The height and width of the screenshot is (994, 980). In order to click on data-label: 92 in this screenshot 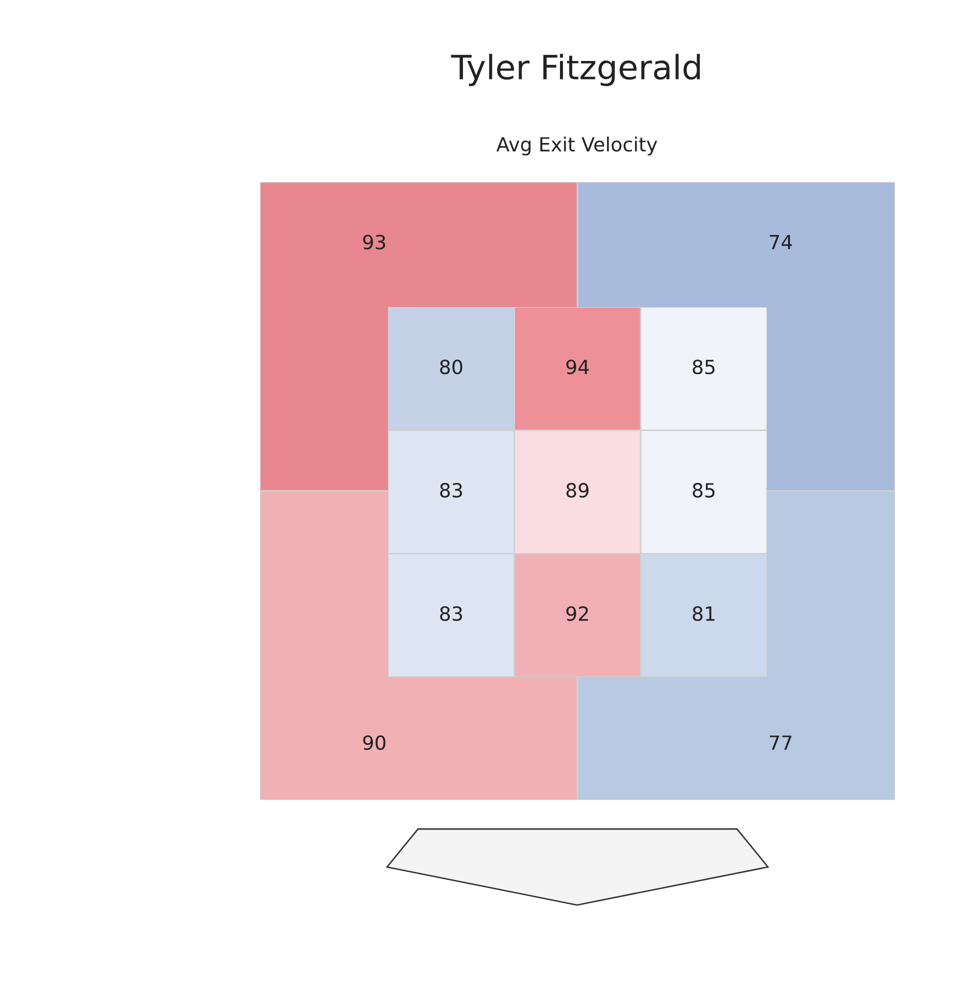, I will do `click(577, 613)`.